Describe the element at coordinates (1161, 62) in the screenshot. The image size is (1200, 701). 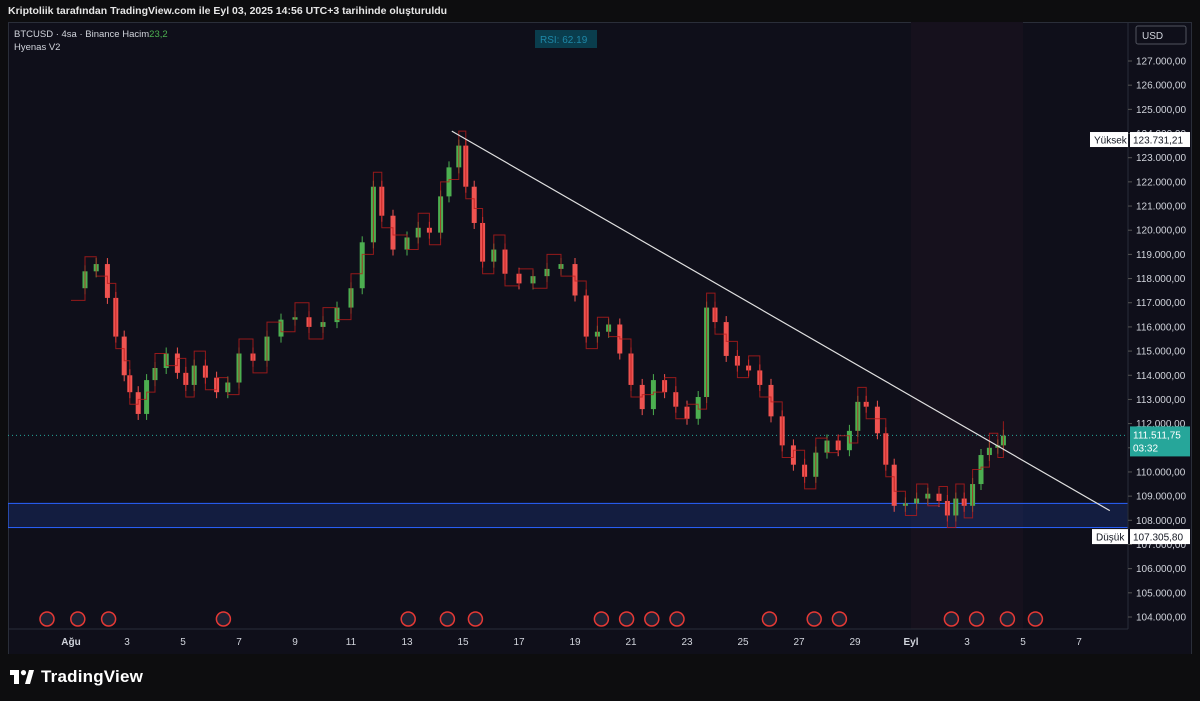
I see `y-tick-label: 127.000,00` at that location.